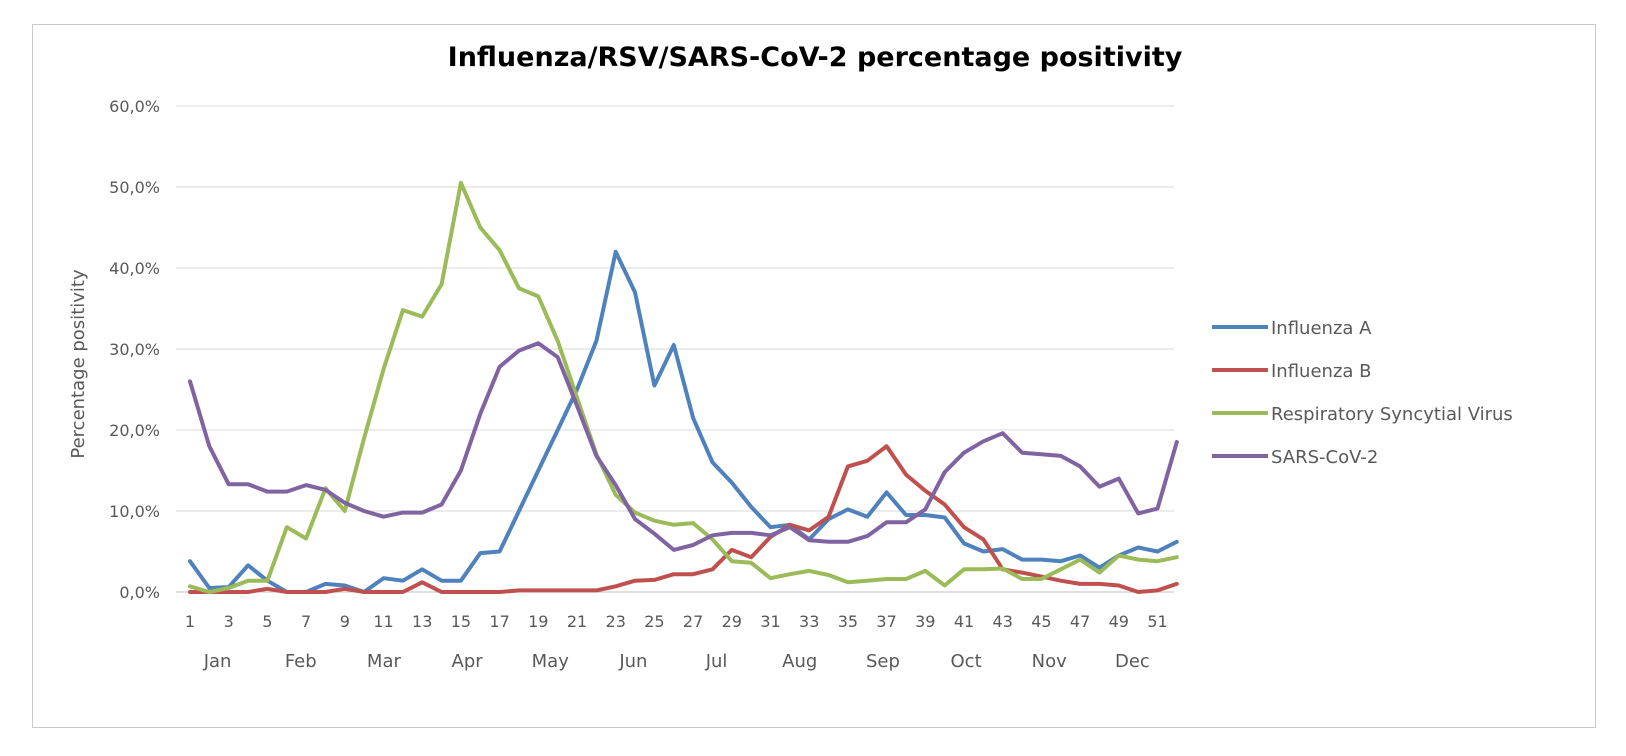 Image resolution: width=1626 pixels, height=756 pixels. Describe the element at coordinates (577, 621) in the screenshot. I see `x-tick-label: 21` at that location.